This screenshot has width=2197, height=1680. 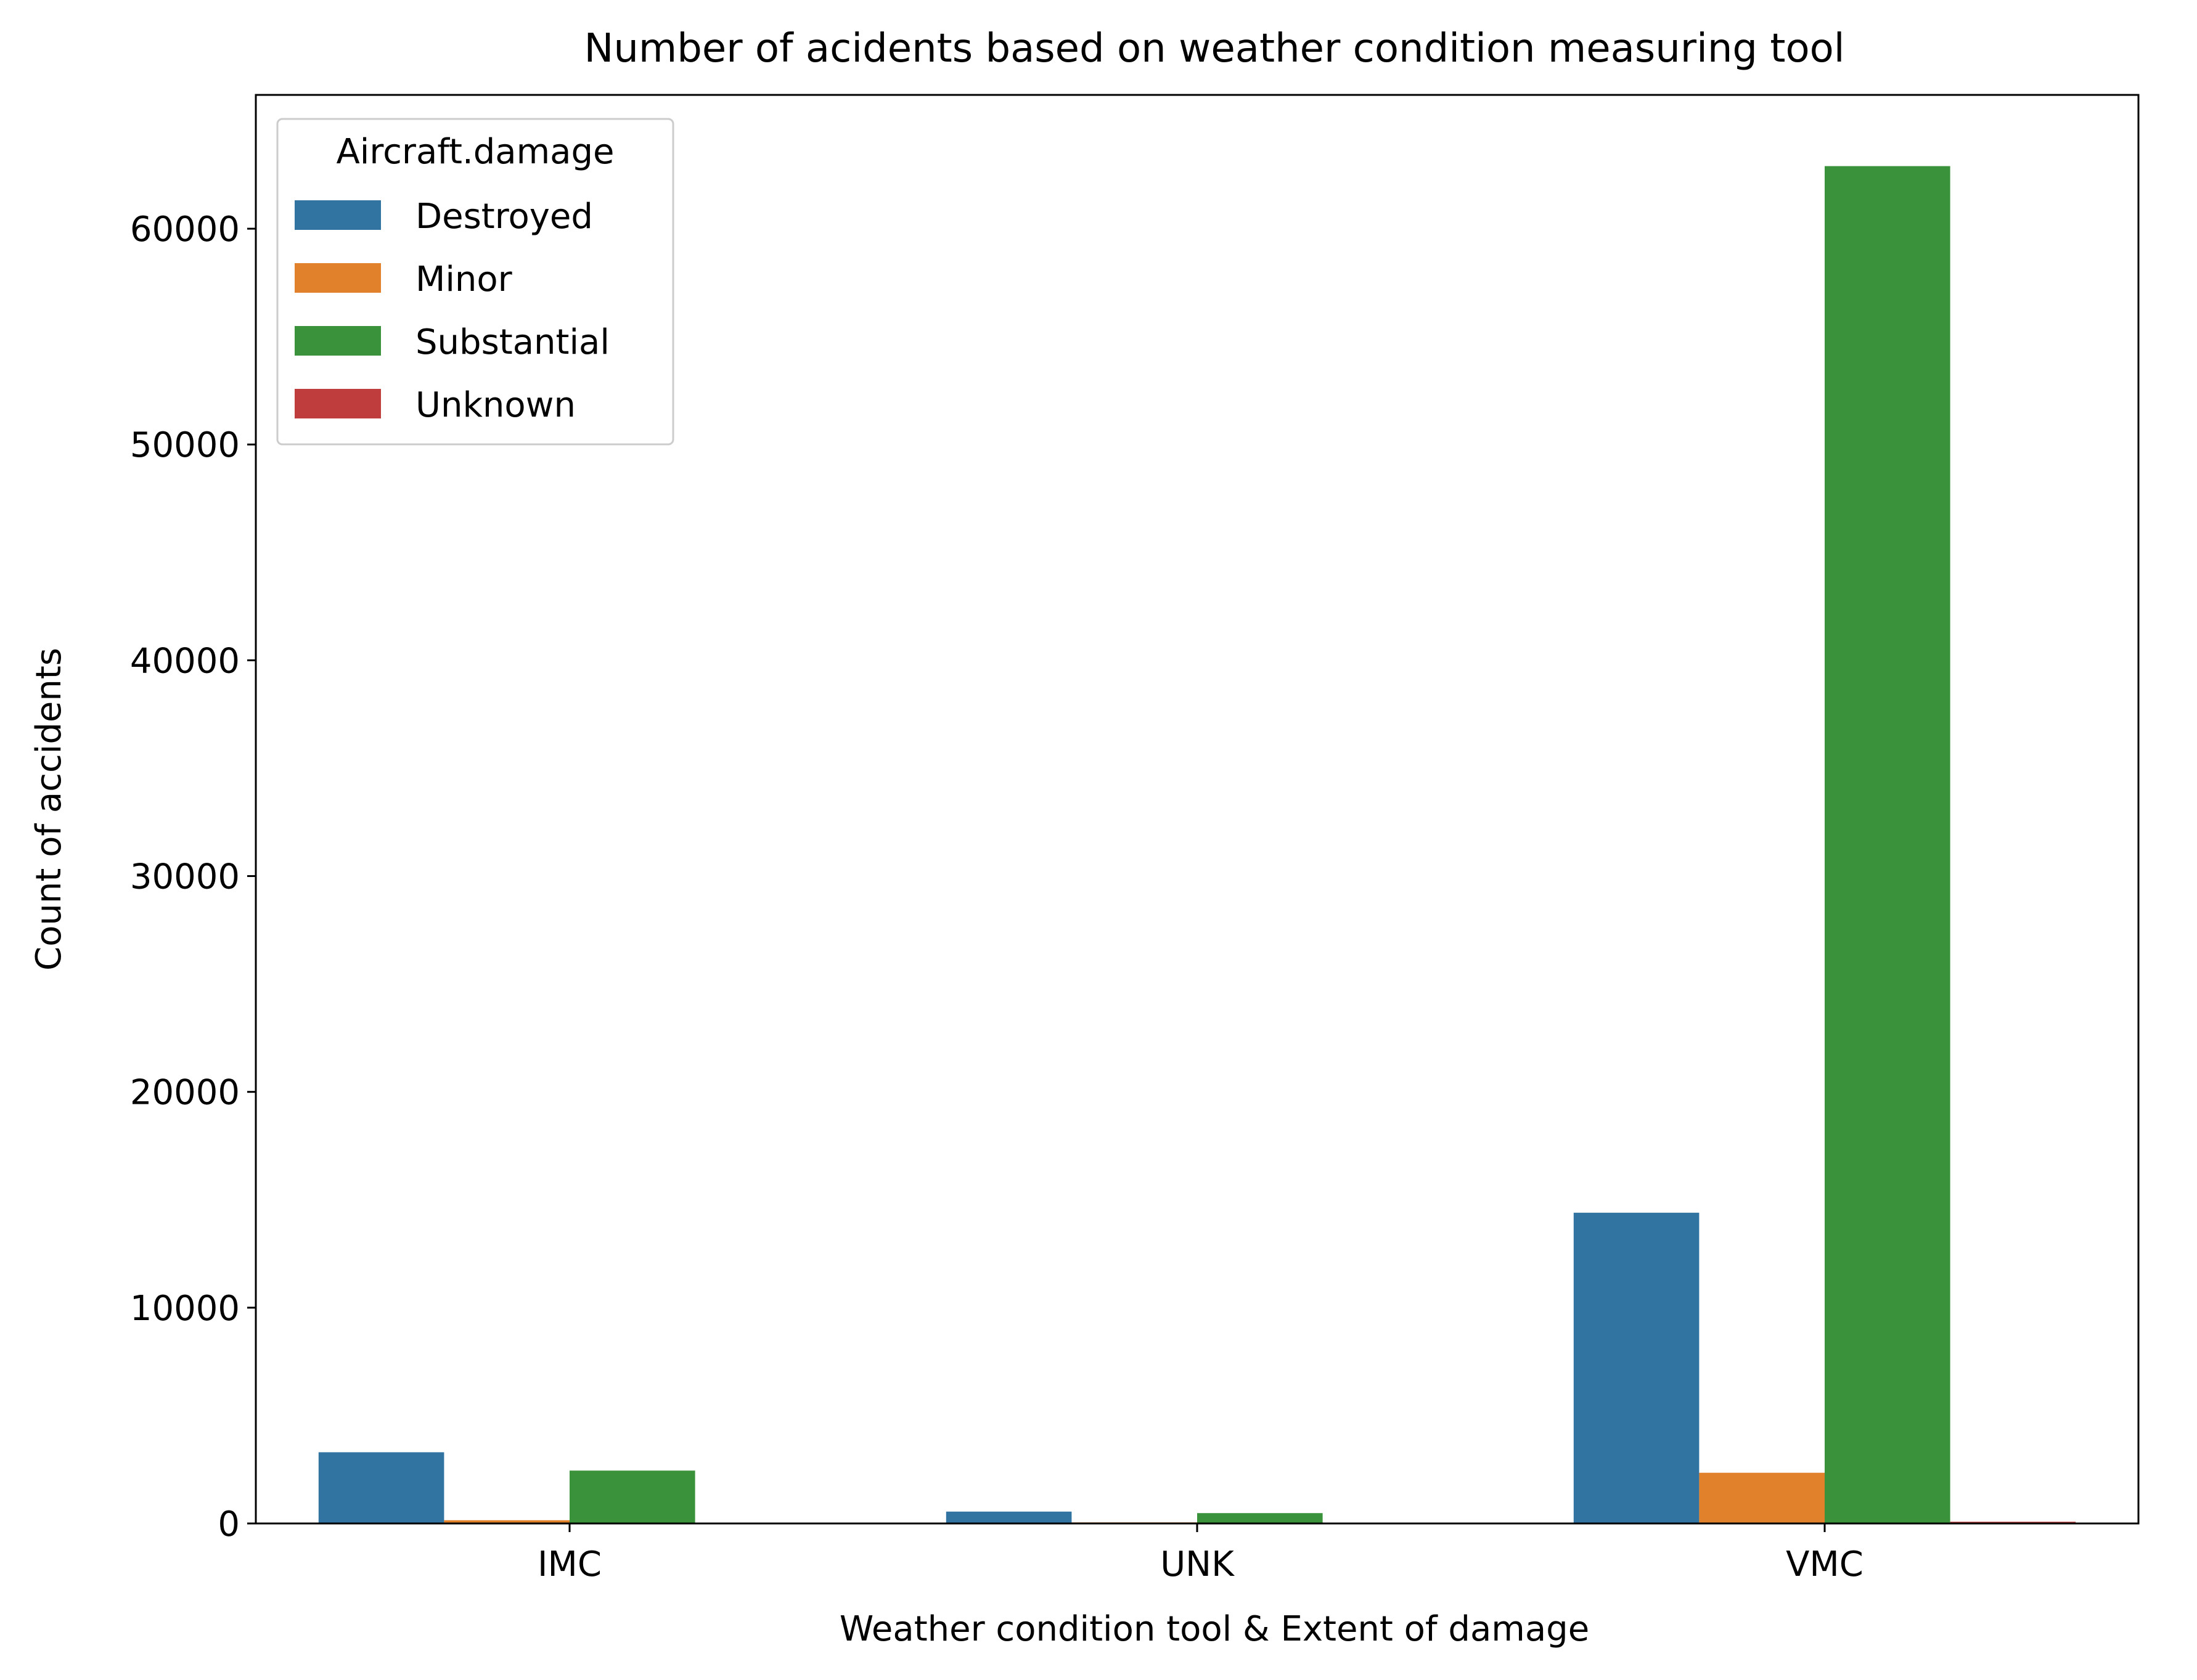 I want to click on y-tick-label: 0, so click(x=229, y=1524).